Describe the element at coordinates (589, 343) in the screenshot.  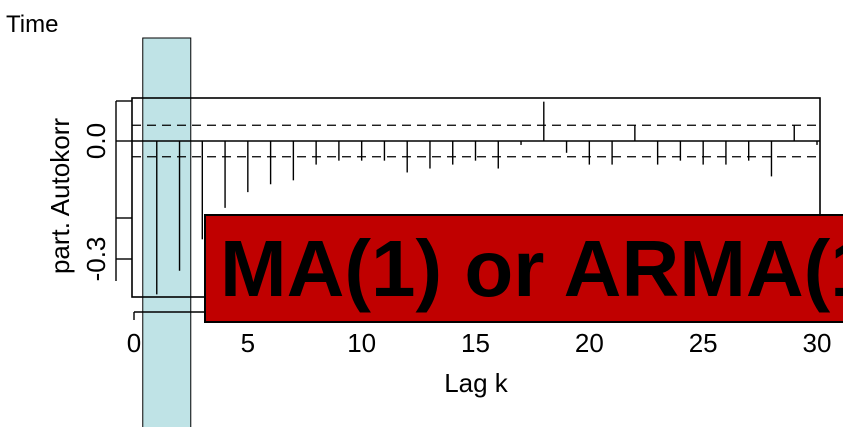
I see `x-tick-label-20: 20` at that location.